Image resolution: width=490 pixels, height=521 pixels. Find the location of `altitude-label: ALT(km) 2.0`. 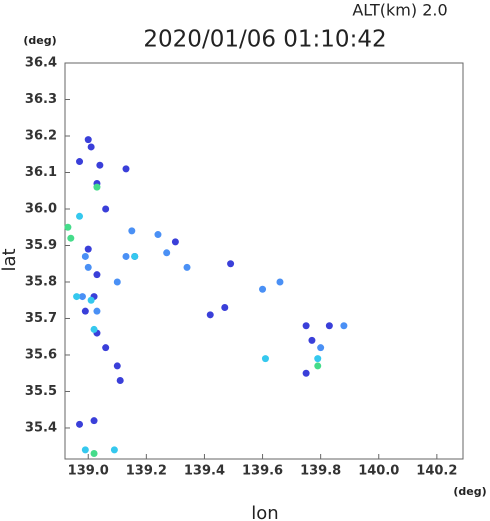

altitude-label: ALT(km) 2.0 is located at coordinates (399, 10).